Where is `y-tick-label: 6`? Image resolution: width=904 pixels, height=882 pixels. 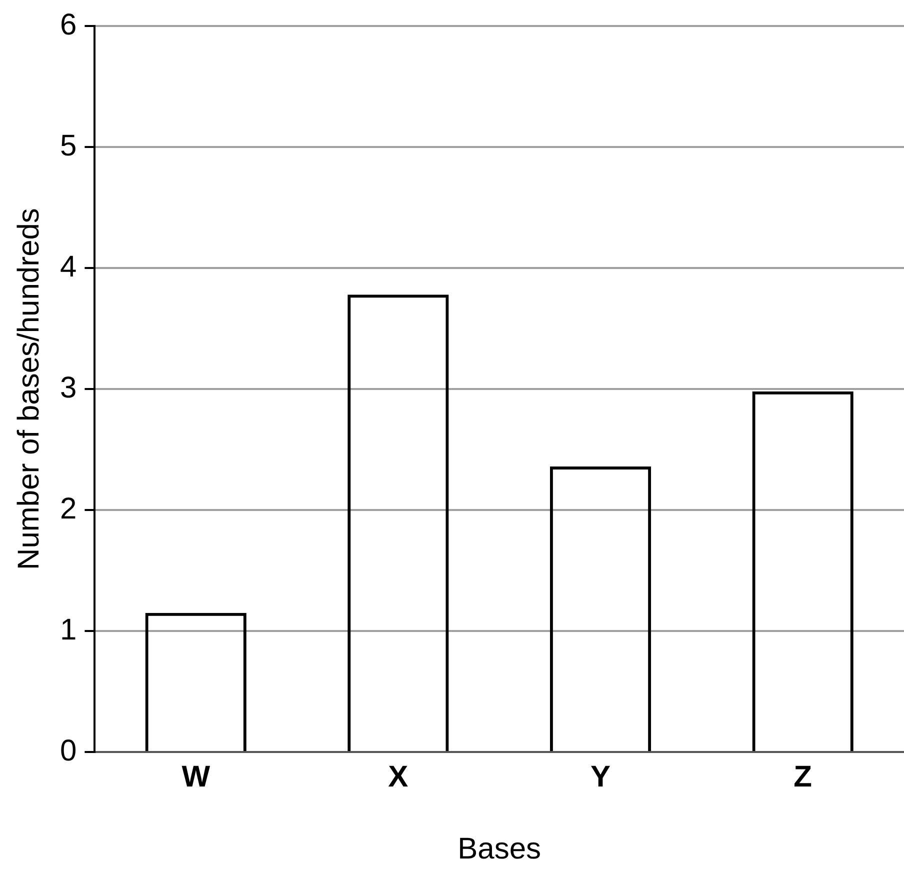 y-tick-label: 6 is located at coordinates (68, 25).